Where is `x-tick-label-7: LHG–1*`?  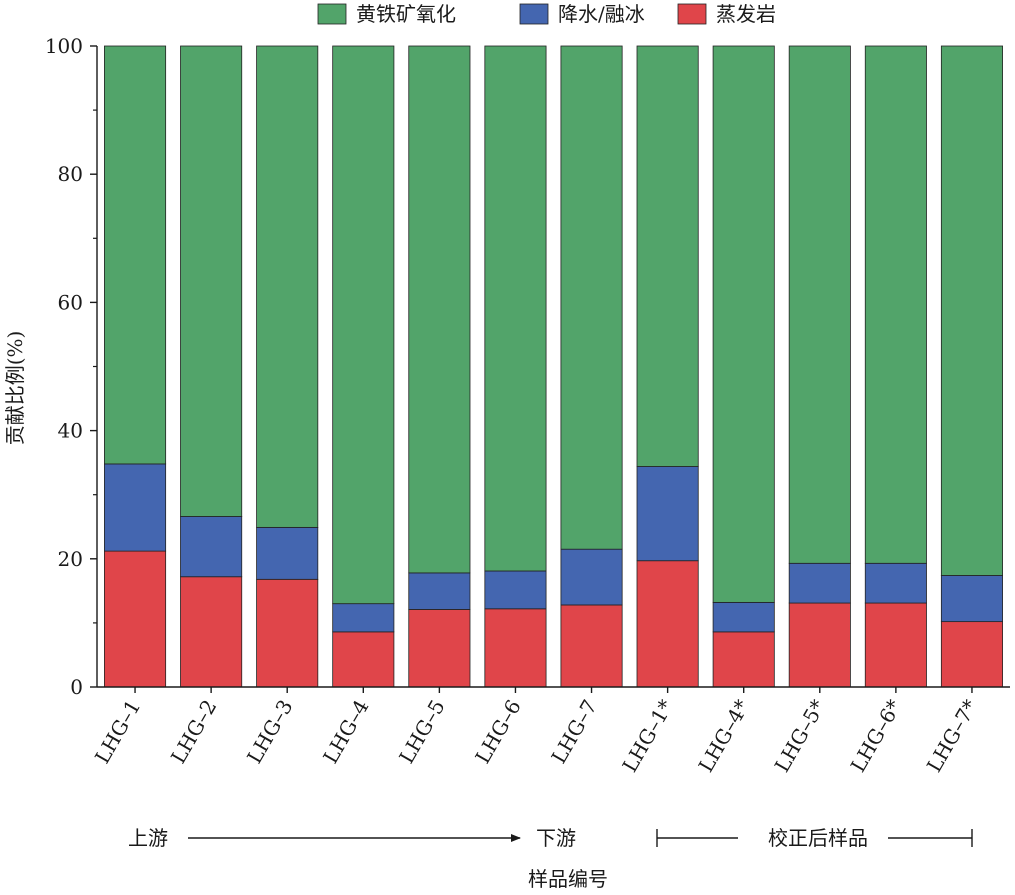
x-tick-label-7: LHG–1* is located at coordinates (647, 736).